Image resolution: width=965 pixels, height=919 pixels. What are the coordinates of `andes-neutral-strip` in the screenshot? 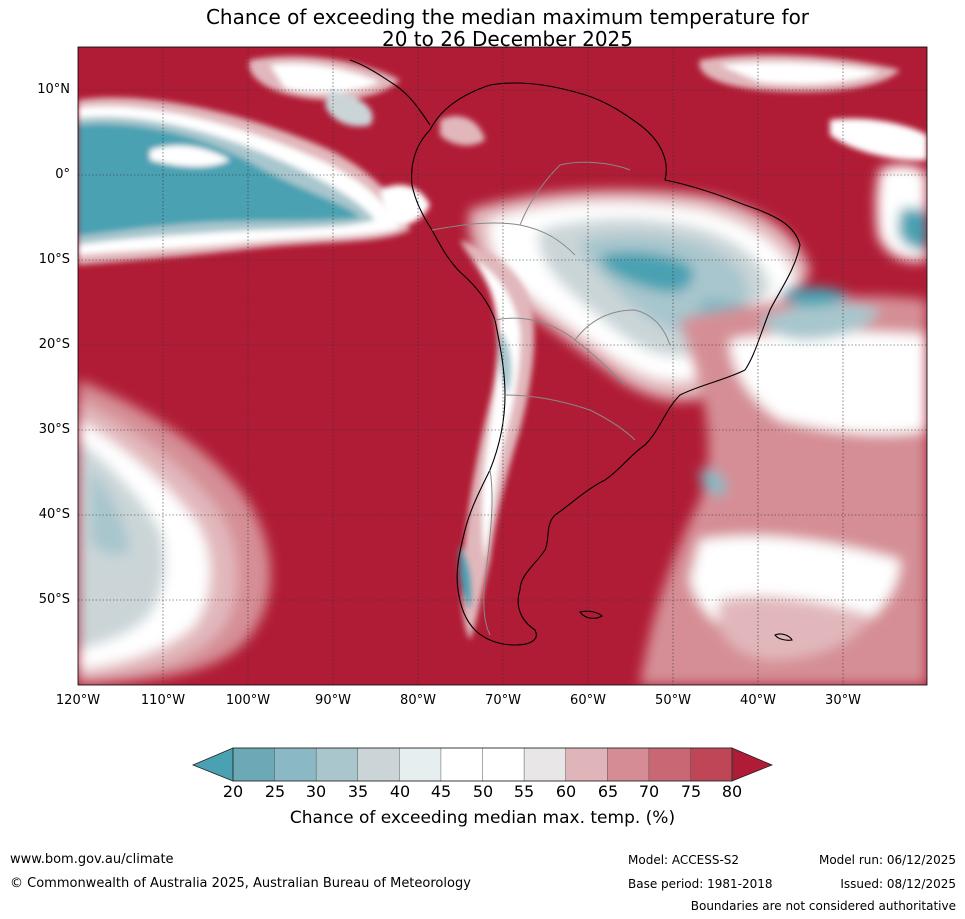 It's located at (497, 440).